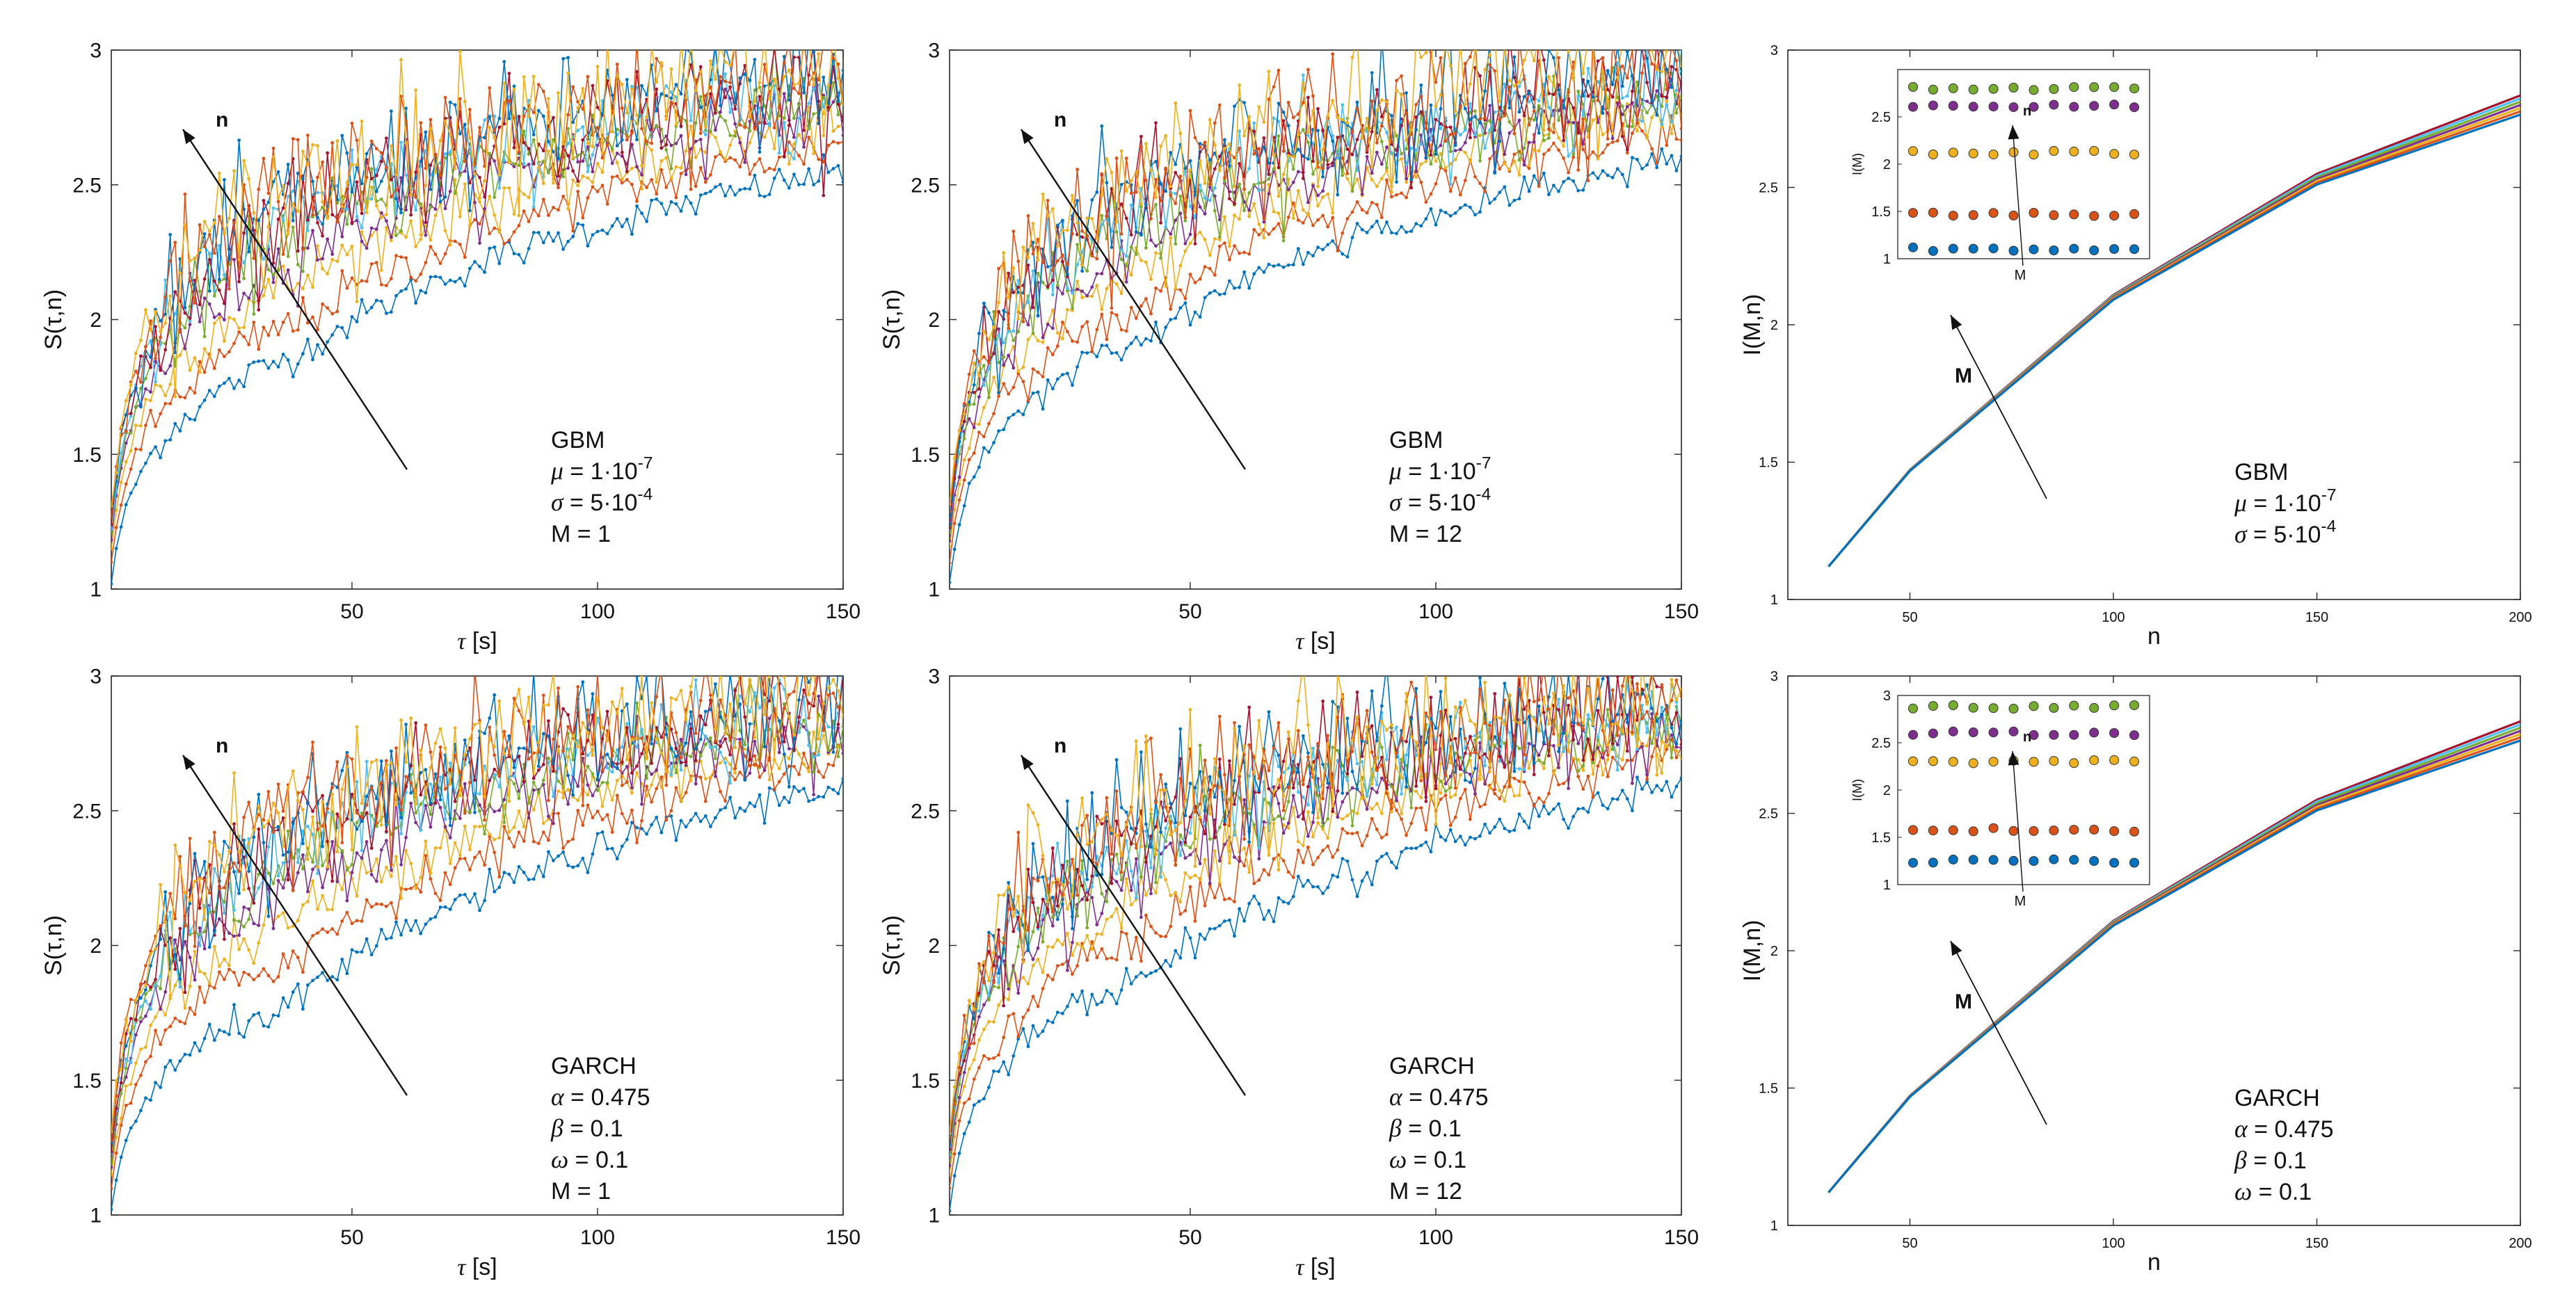  What do you see at coordinates (96, 677) in the screenshot?
I see `y-tick-label: 3` at bounding box center [96, 677].